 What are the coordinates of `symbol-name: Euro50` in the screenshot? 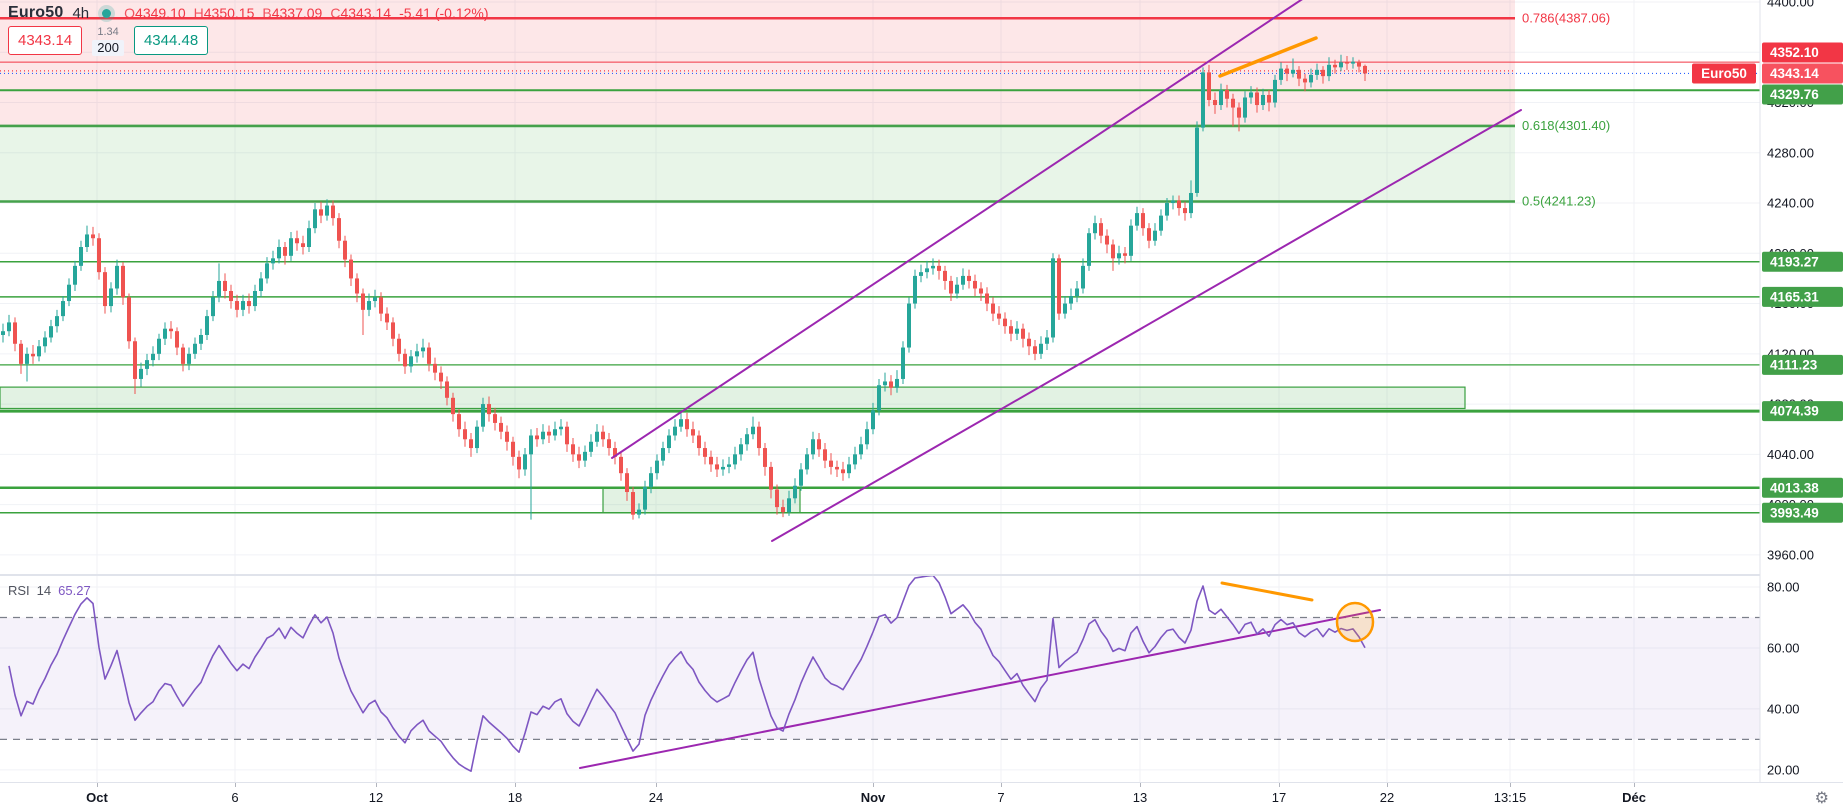 It's located at (36, 12).